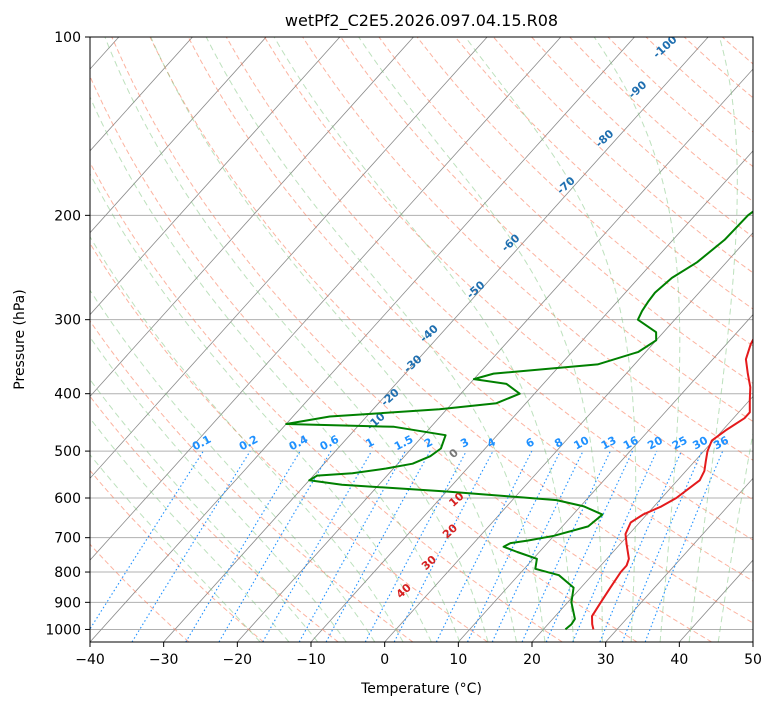 Image resolution: width=775 pixels, height=708 pixels. What do you see at coordinates (753, 660) in the screenshot?
I see `x-tick-label: 50` at bounding box center [753, 660].